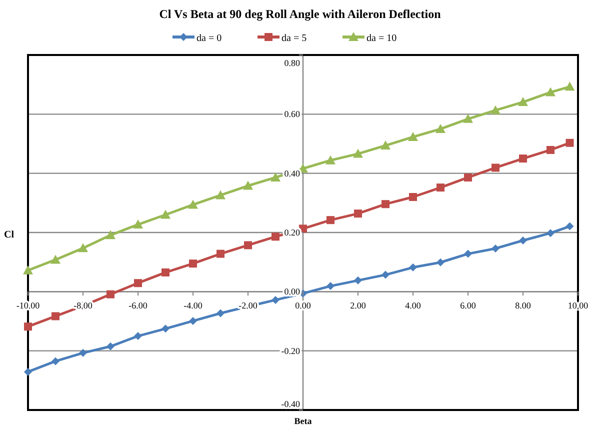 This screenshot has height=425, width=600. What do you see at coordinates (292, 114) in the screenshot?
I see `y-tick-label: 0.60` at bounding box center [292, 114].